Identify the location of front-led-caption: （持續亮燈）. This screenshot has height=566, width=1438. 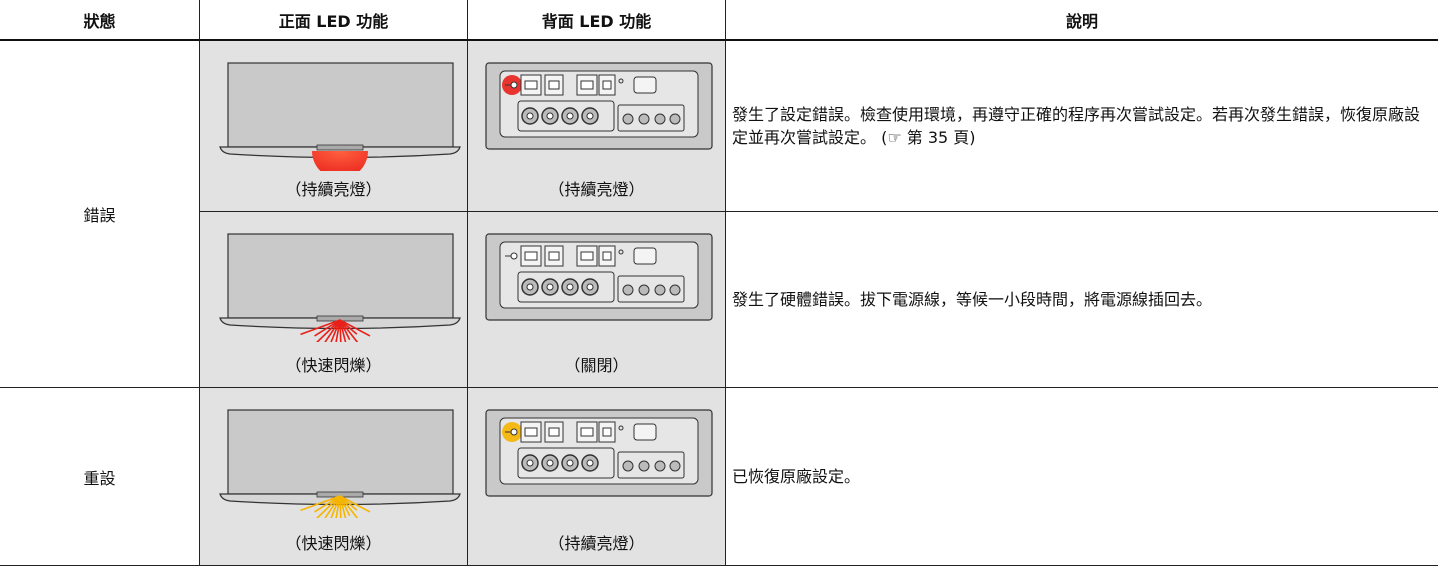
(333, 189).